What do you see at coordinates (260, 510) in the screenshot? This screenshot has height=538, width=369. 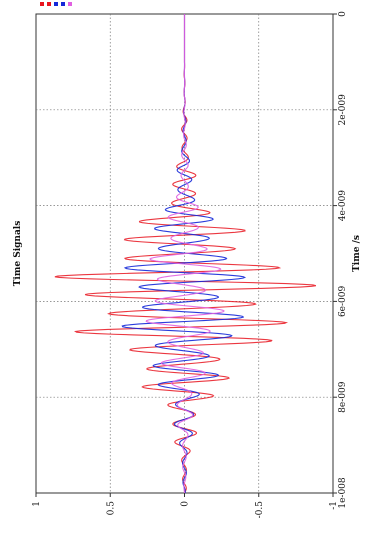 I see `y-tick-label: -0.5` at bounding box center [260, 510].